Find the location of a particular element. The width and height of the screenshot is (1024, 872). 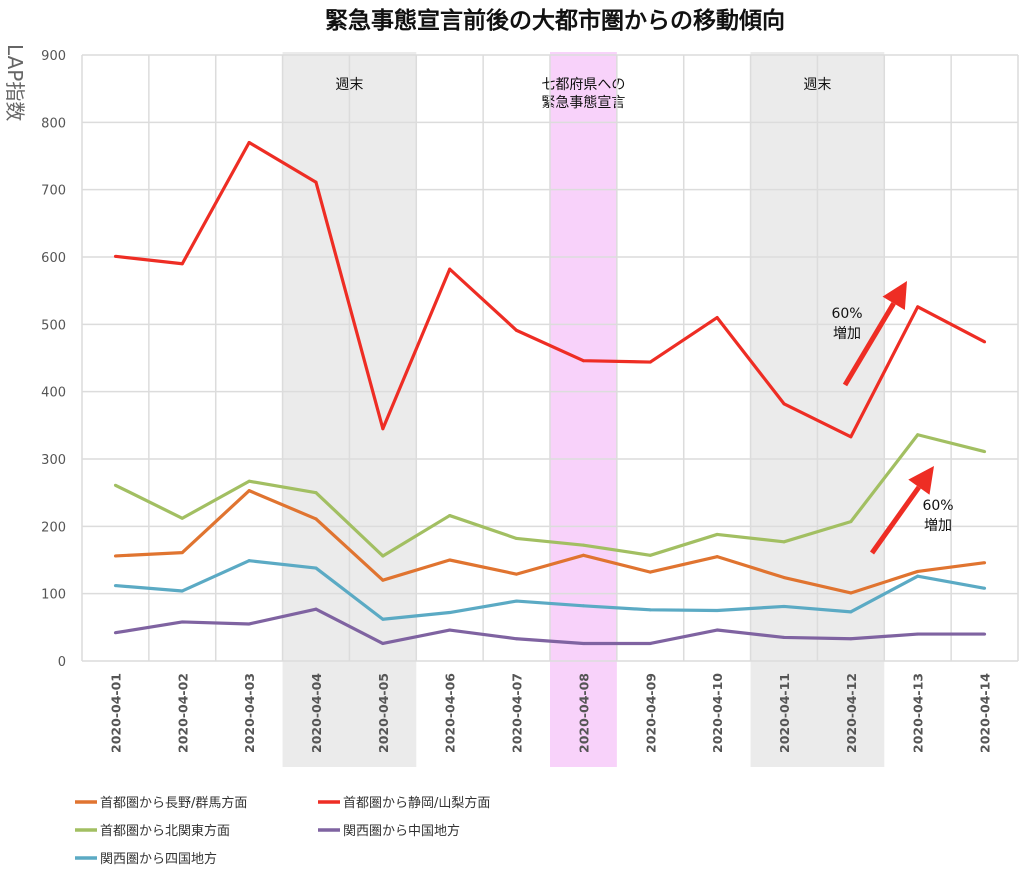

y-tick-label: 600 is located at coordinates (53, 258).